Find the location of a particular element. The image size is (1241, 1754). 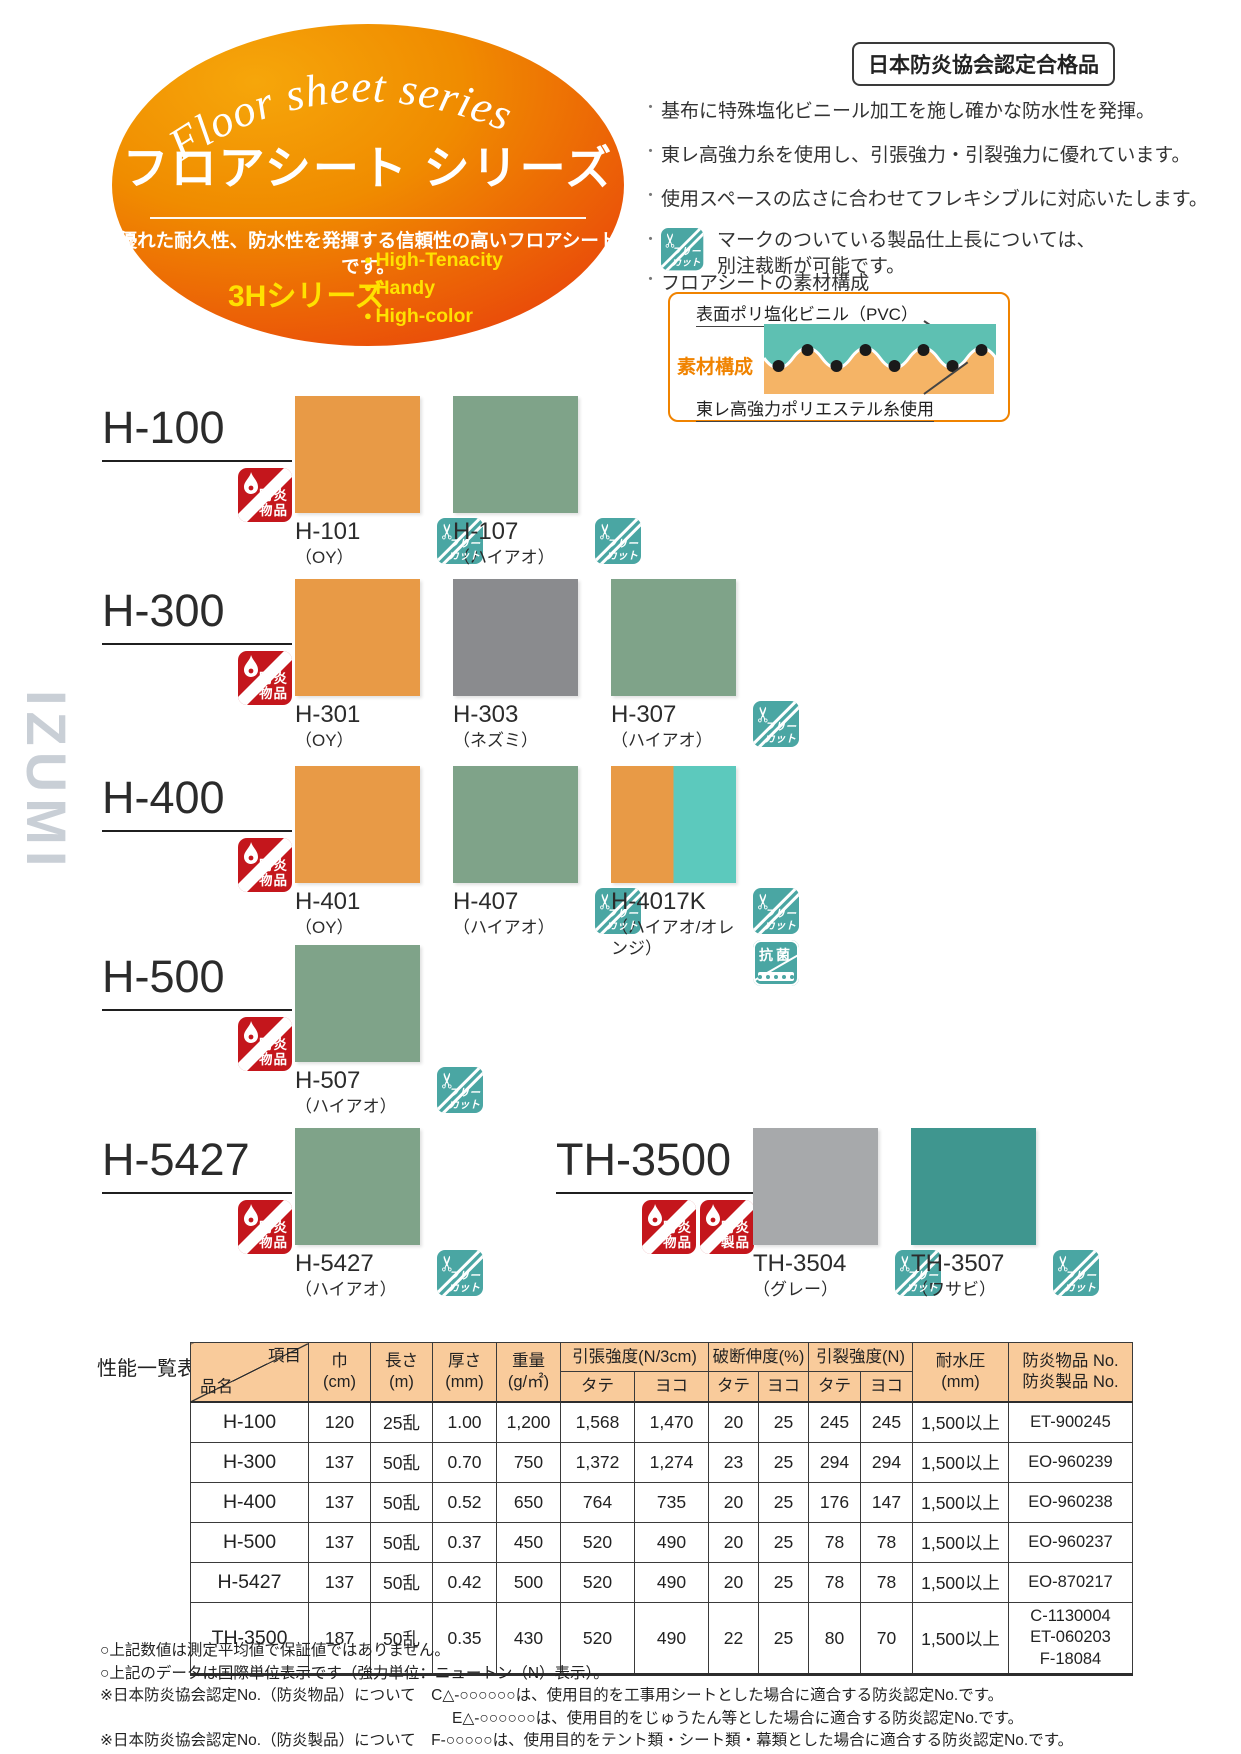

value-cell: 490 is located at coordinates (671, 1582).